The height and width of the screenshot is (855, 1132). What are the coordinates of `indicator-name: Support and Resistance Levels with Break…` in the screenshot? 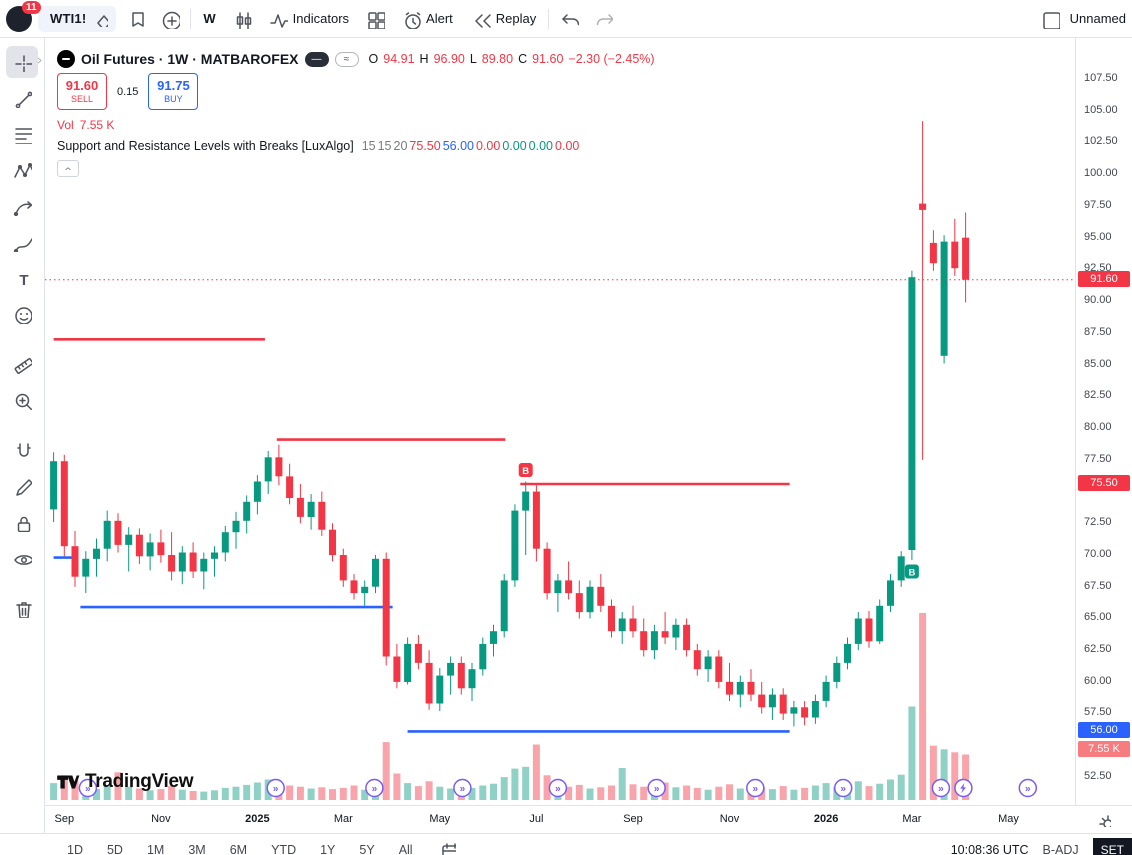 It's located at (205, 146).